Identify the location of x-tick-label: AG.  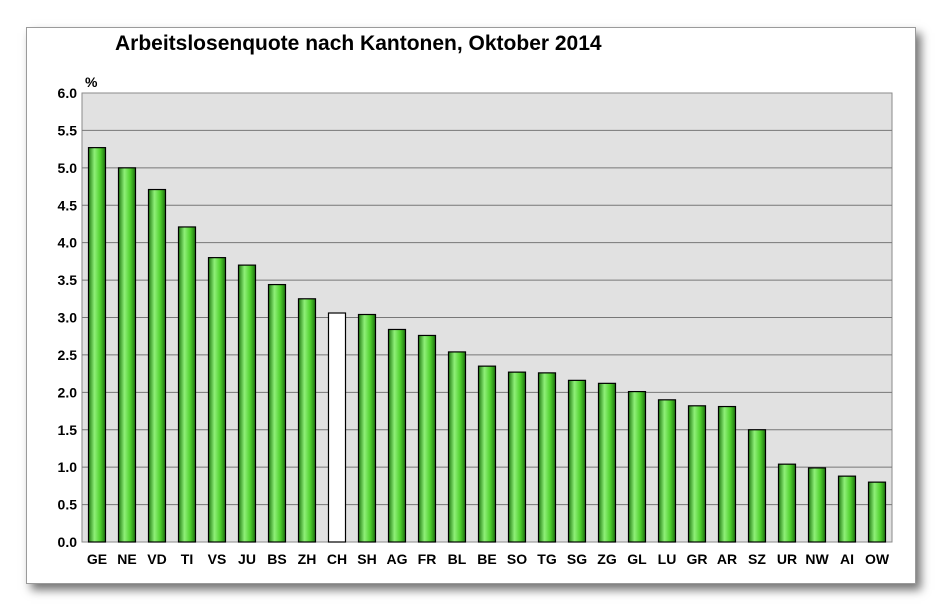
(397, 559).